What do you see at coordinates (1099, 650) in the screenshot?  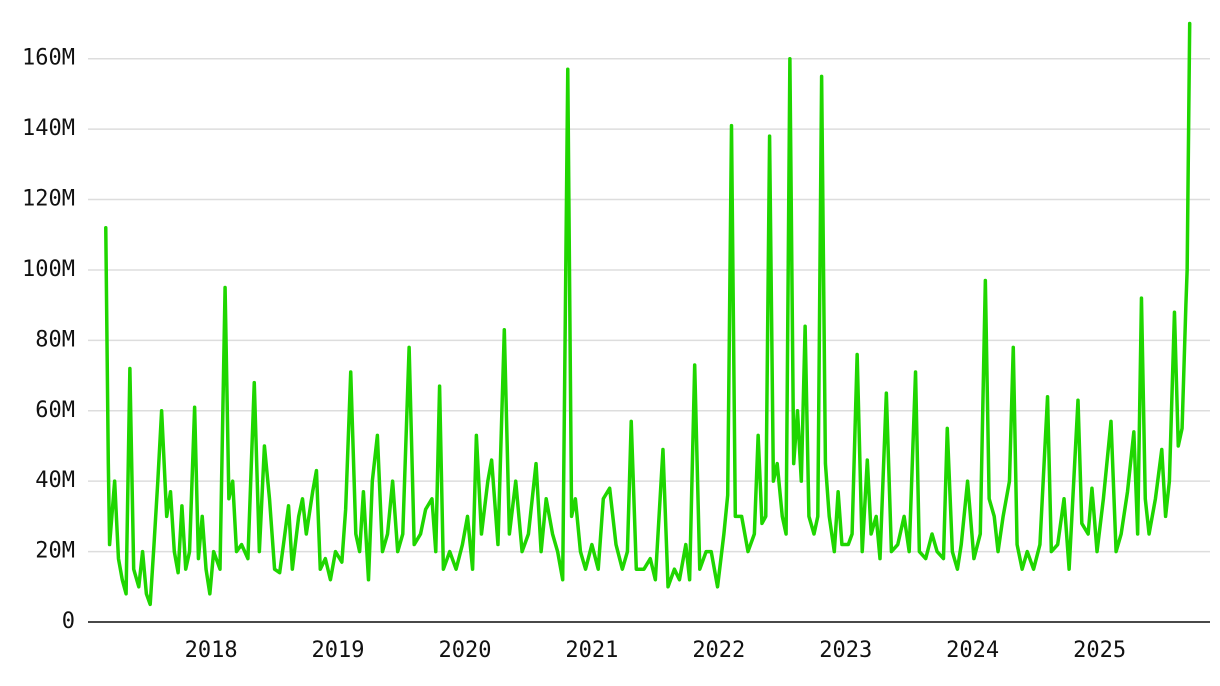 I see `x-tick-label: 2025` at bounding box center [1099, 650].